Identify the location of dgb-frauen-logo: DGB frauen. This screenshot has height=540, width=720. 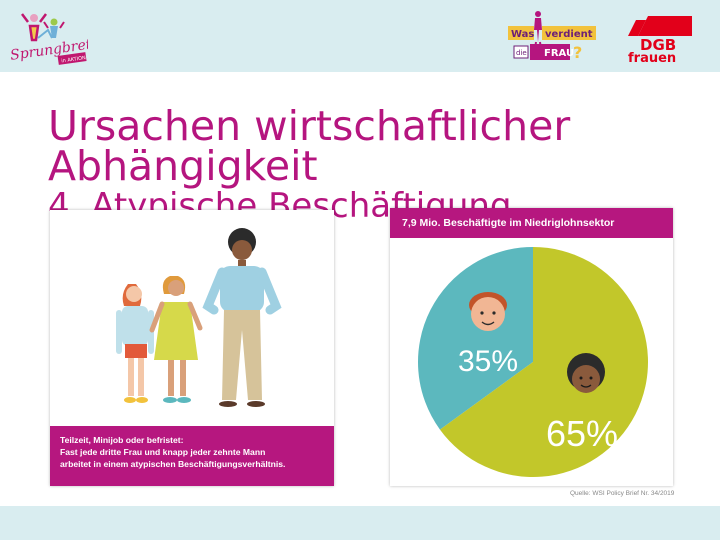
(660, 40).